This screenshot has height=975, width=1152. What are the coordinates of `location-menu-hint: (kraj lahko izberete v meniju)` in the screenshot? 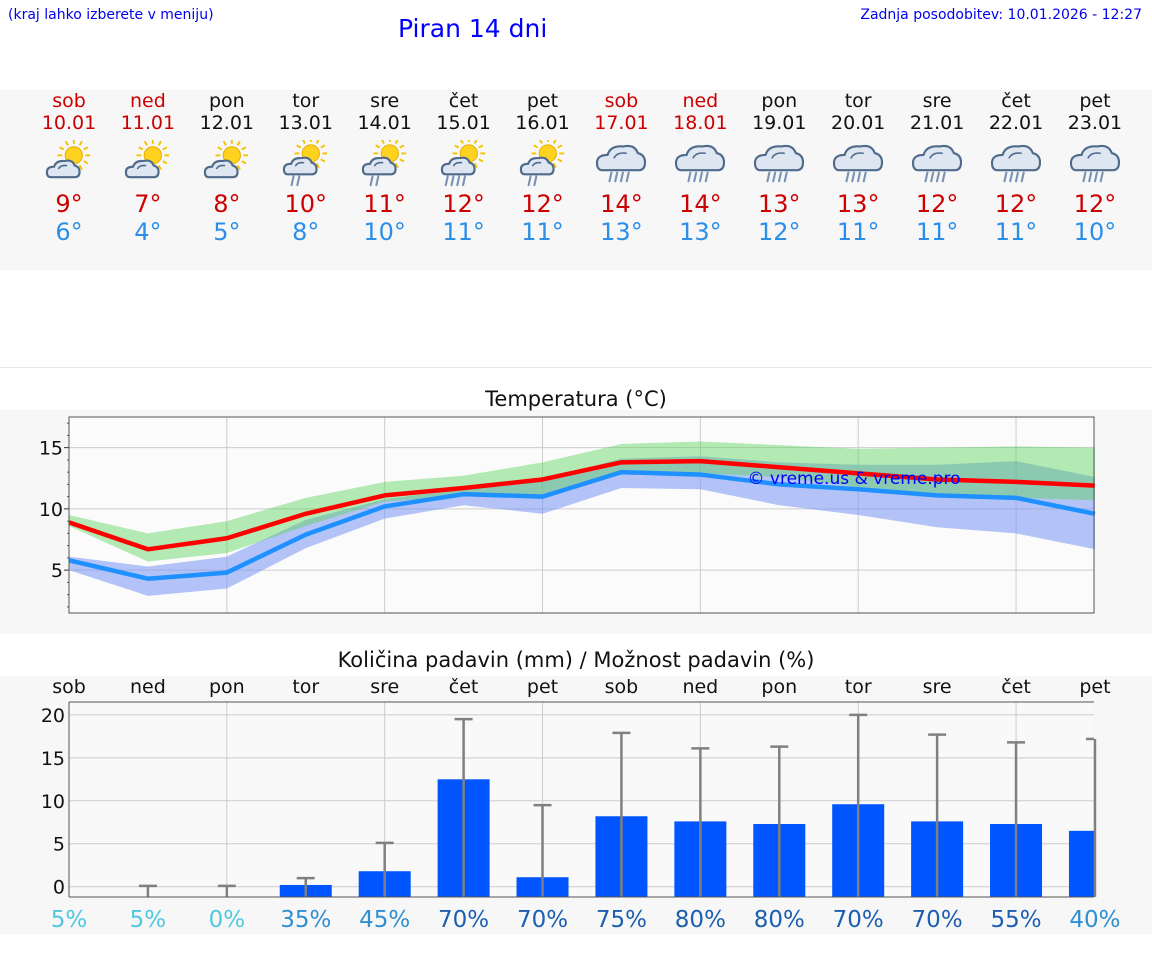 It's located at (111, 15).